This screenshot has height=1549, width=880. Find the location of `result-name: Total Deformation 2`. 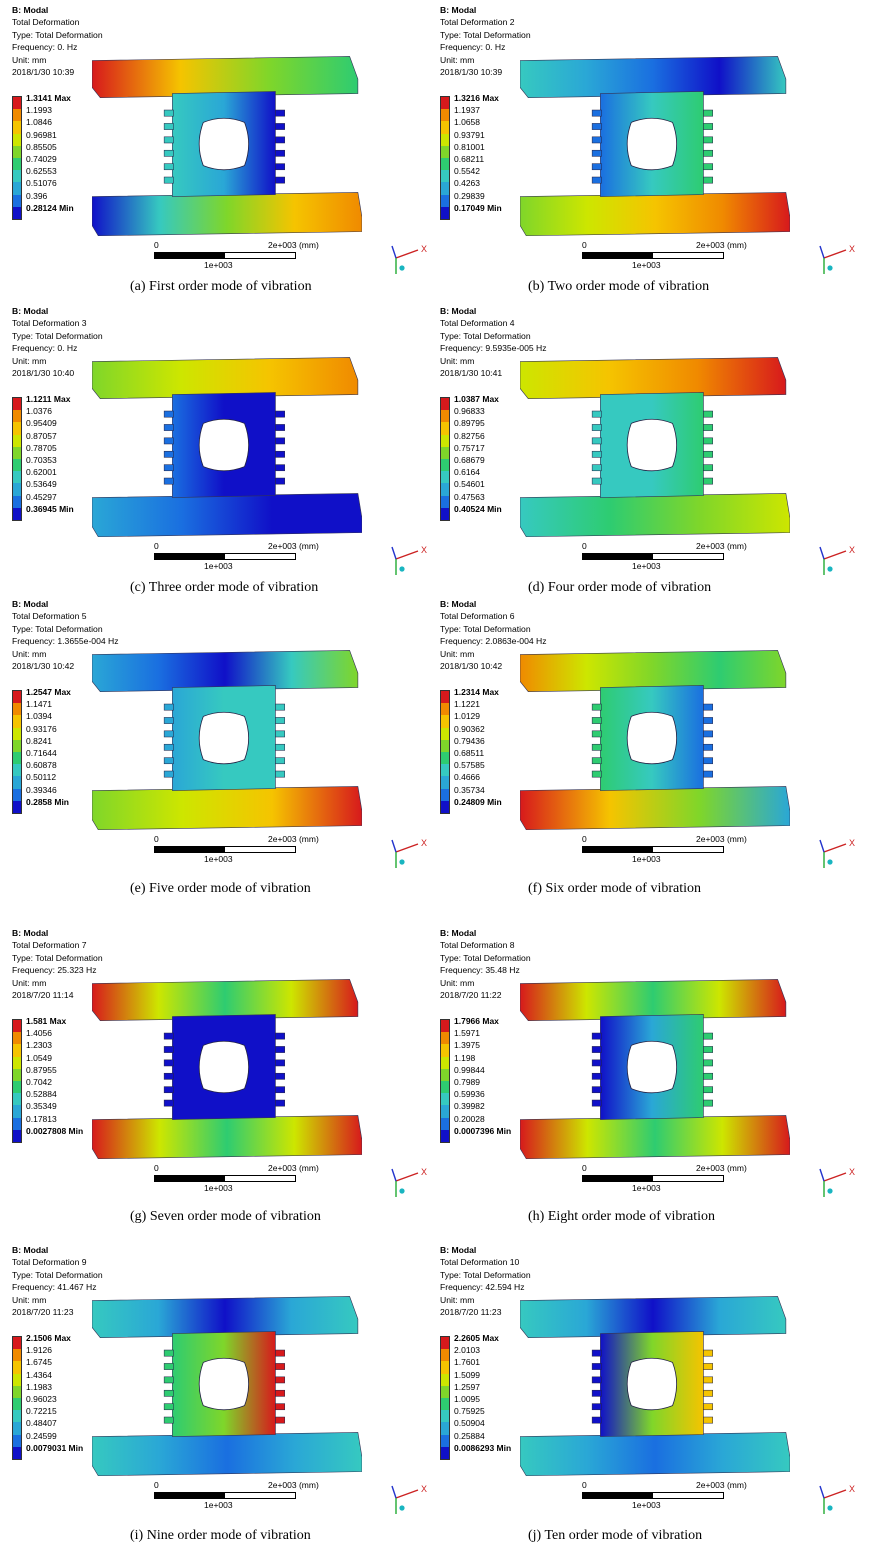

result-name: Total Deformation 2 is located at coordinates (477, 22).